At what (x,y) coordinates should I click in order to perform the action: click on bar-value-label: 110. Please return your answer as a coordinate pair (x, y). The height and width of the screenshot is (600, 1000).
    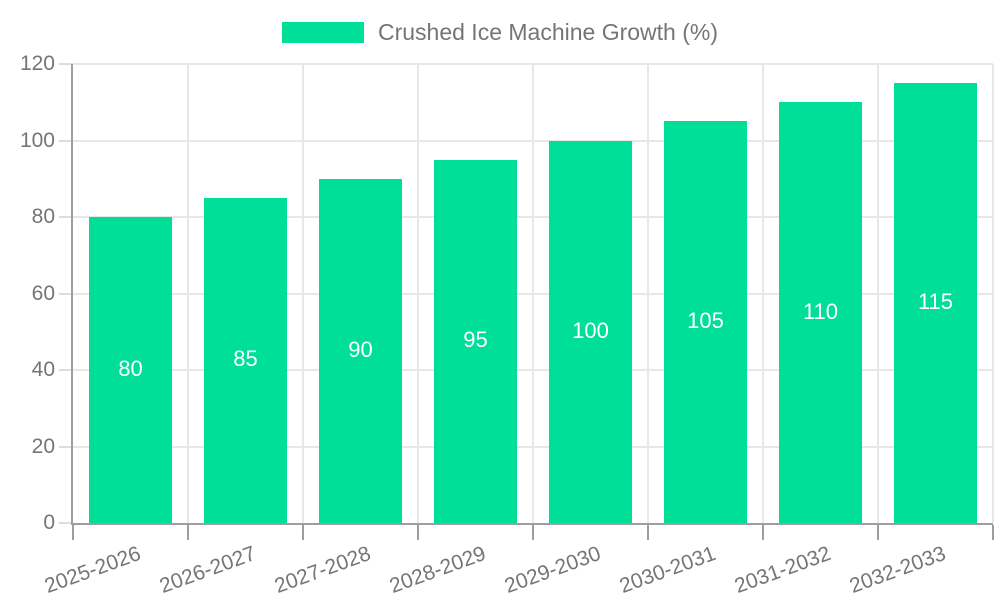
    Looking at the image, I should click on (820, 311).